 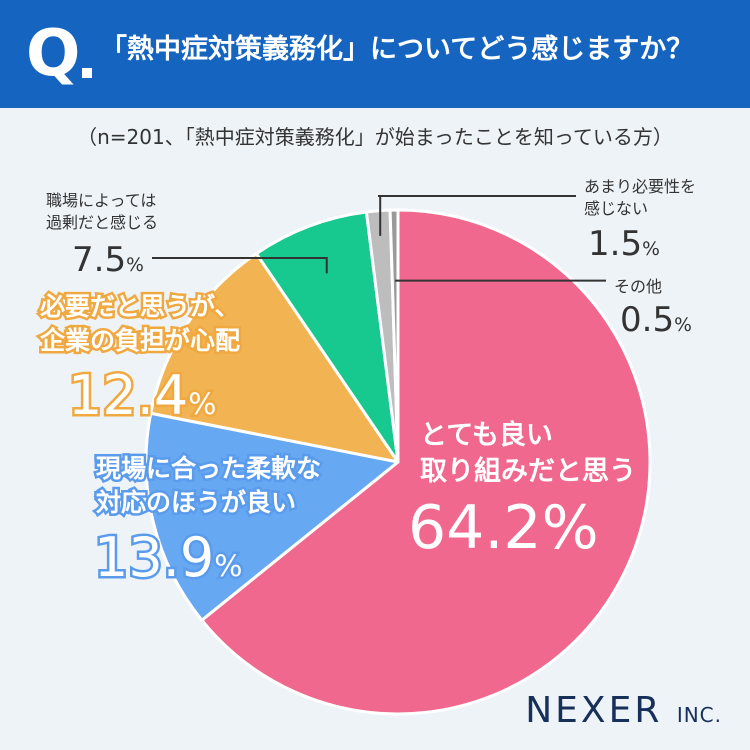 What do you see at coordinates (139, 341) in the screenshot?
I see `slice-label-line: 企業の負担が心配` at bounding box center [139, 341].